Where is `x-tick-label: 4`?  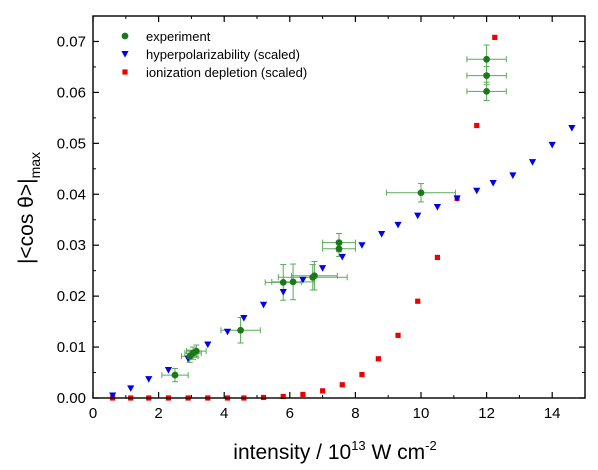
x-tick-label: 4 is located at coordinates (224, 413).